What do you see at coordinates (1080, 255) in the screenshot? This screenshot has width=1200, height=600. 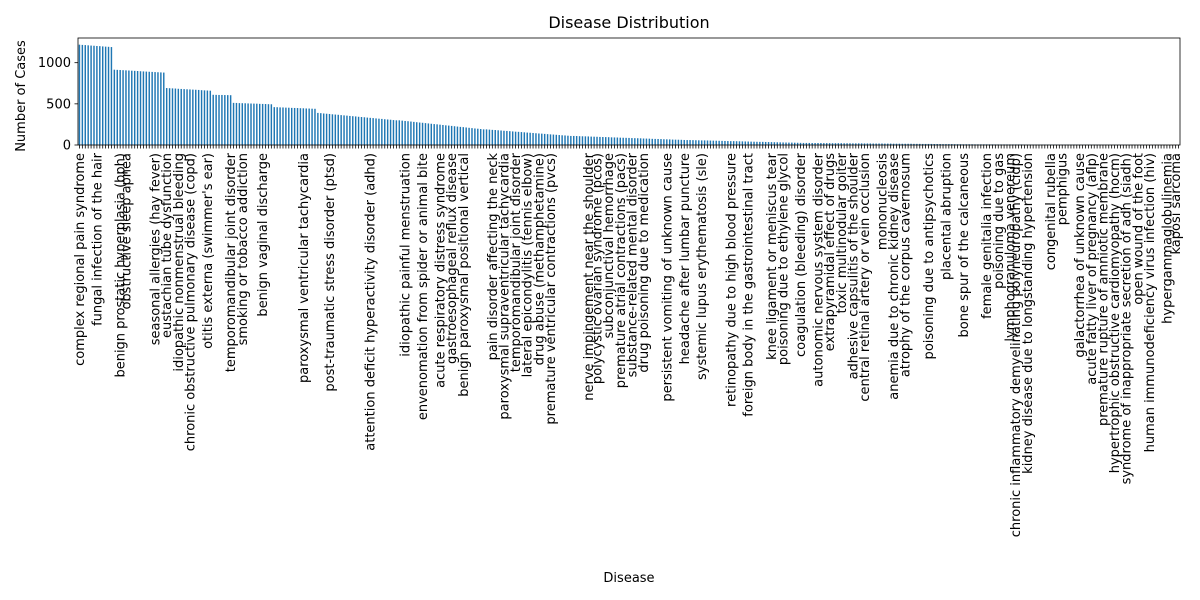 I see `x-tick-label: galactorrhea of unknown cause` at bounding box center [1080, 255].